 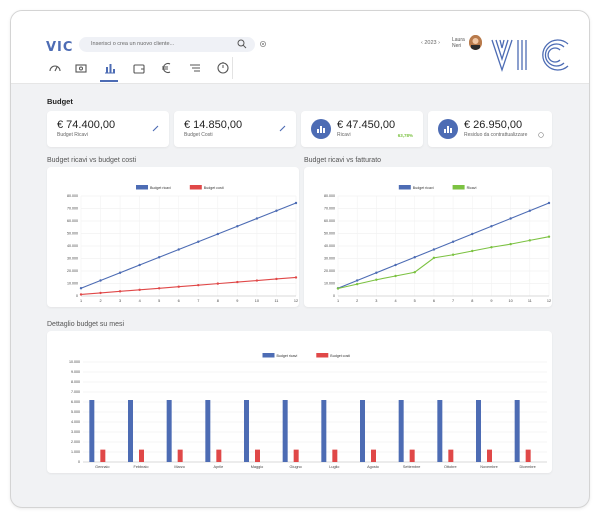 I want to click on x-tick-label: 7, so click(x=453, y=301).